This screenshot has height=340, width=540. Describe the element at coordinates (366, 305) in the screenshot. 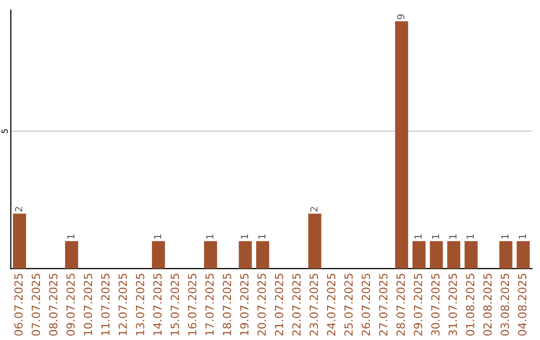

I see `x-tick-label: 26.07.2025` at that location.